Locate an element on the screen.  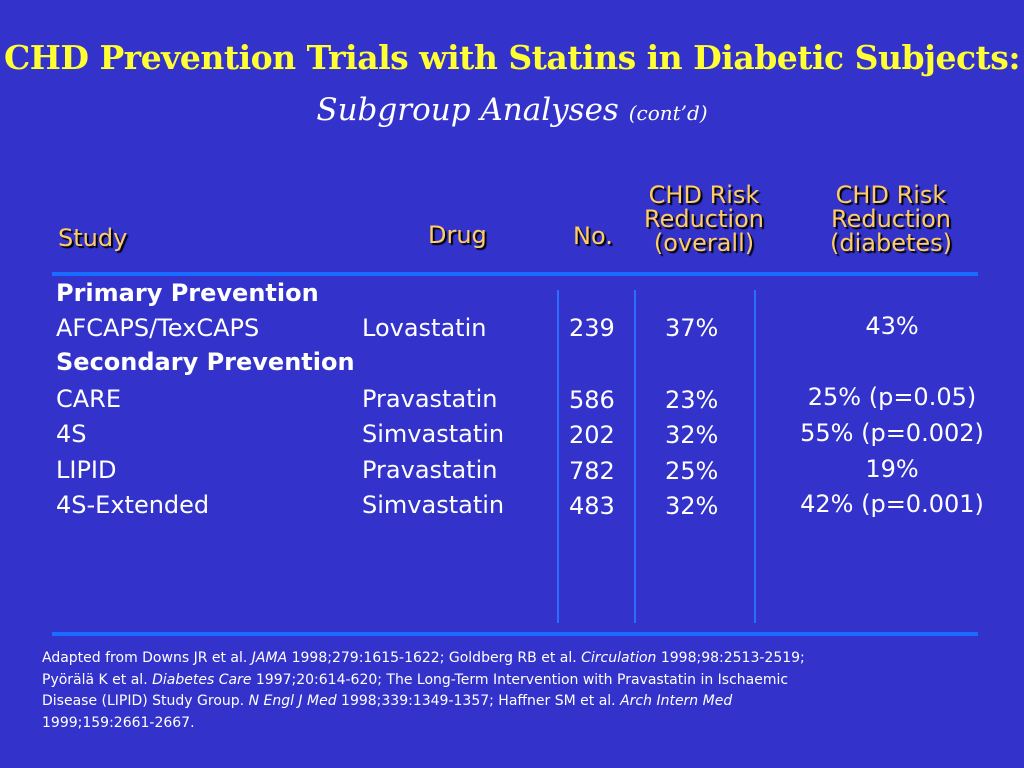
footer-divider is located at coordinates (515, 634).